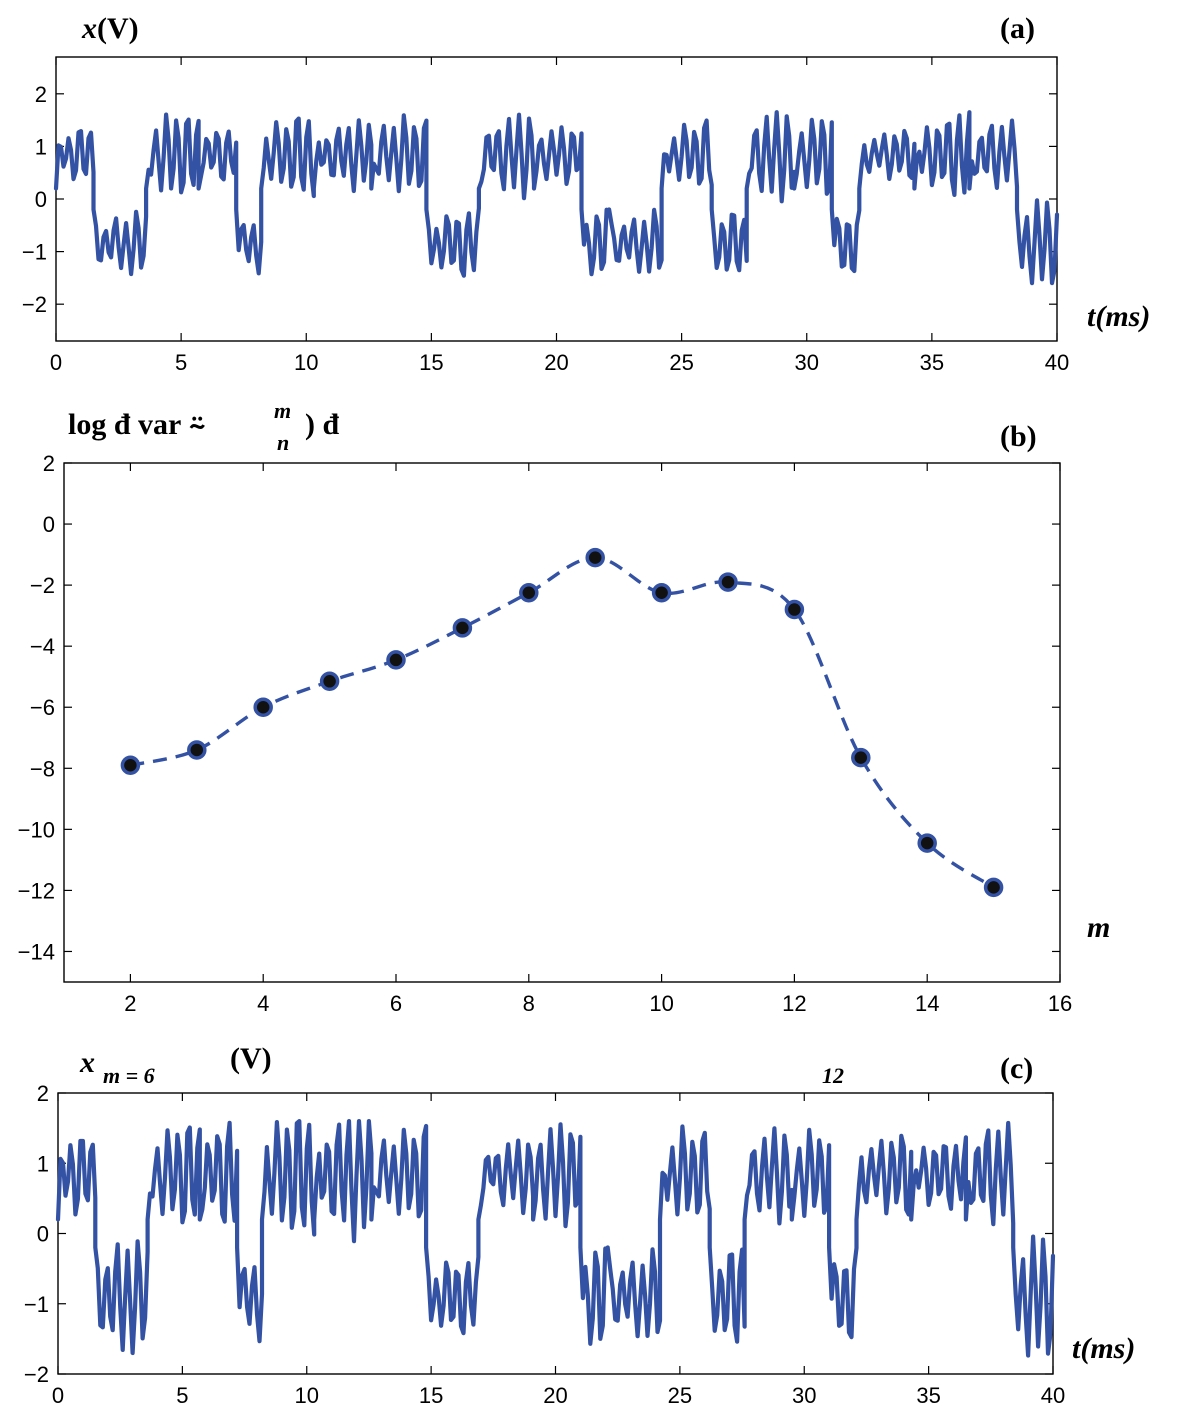 The image size is (1187, 1406). Describe the element at coordinates (283, 442) in the screenshot. I see `panel-b-ylabel-sub: n` at that location.